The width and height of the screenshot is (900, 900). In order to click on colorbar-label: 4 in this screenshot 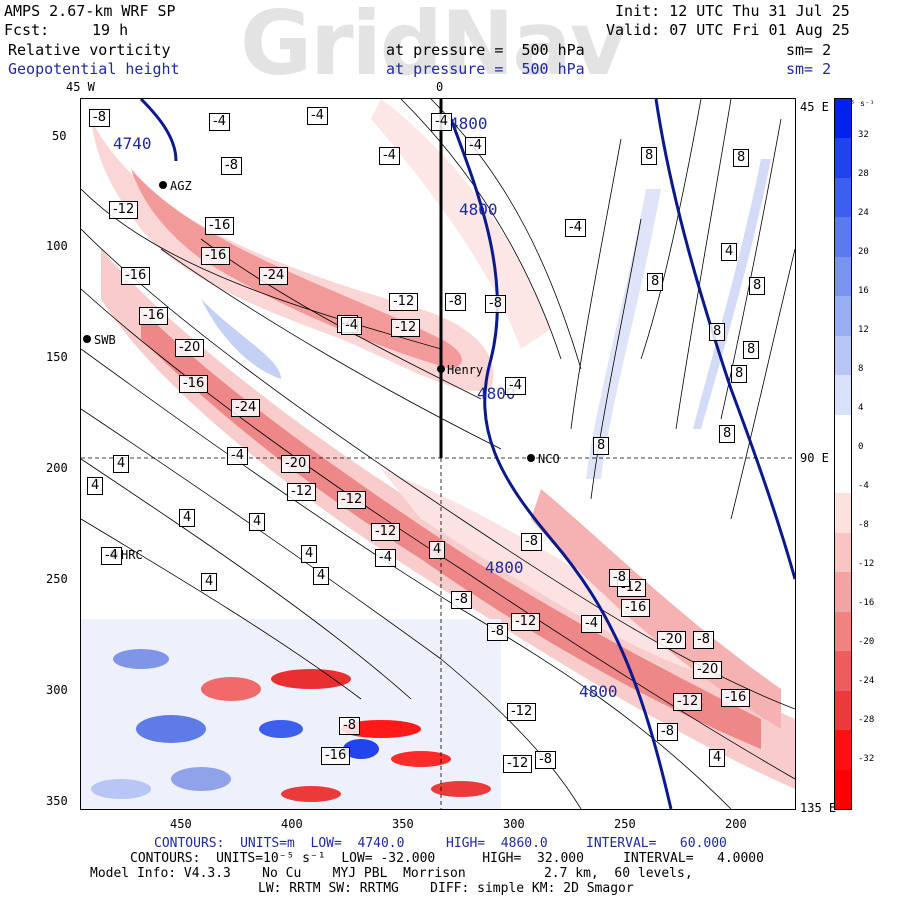, I will do `click(861, 408)`.